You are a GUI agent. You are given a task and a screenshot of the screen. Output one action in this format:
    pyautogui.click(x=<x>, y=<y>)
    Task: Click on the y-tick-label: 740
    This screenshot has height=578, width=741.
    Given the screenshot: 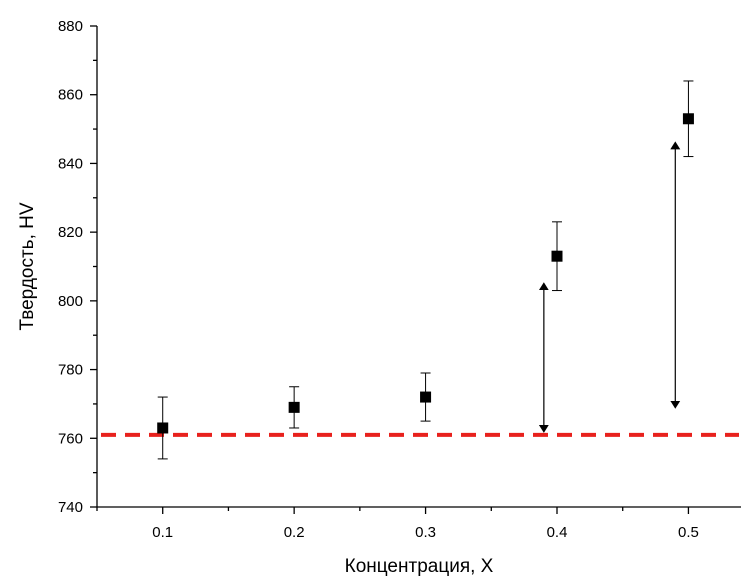 What is the action you would take?
    pyautogui.click(x=70, y=507)
    